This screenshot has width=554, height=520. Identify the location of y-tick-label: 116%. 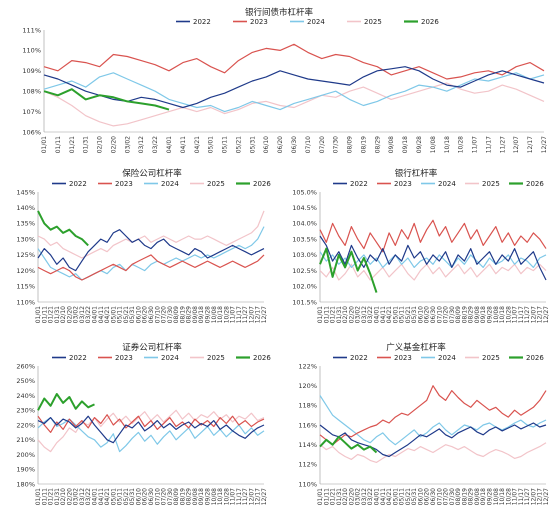
(307, 425).